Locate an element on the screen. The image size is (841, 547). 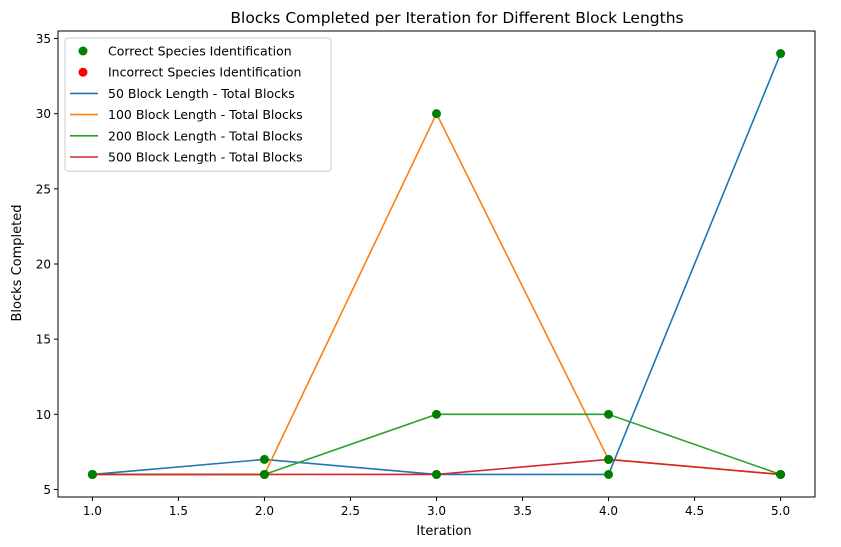
legend-entry: 50 Block Length - Total Blocks is located at coordinates (201, 93).